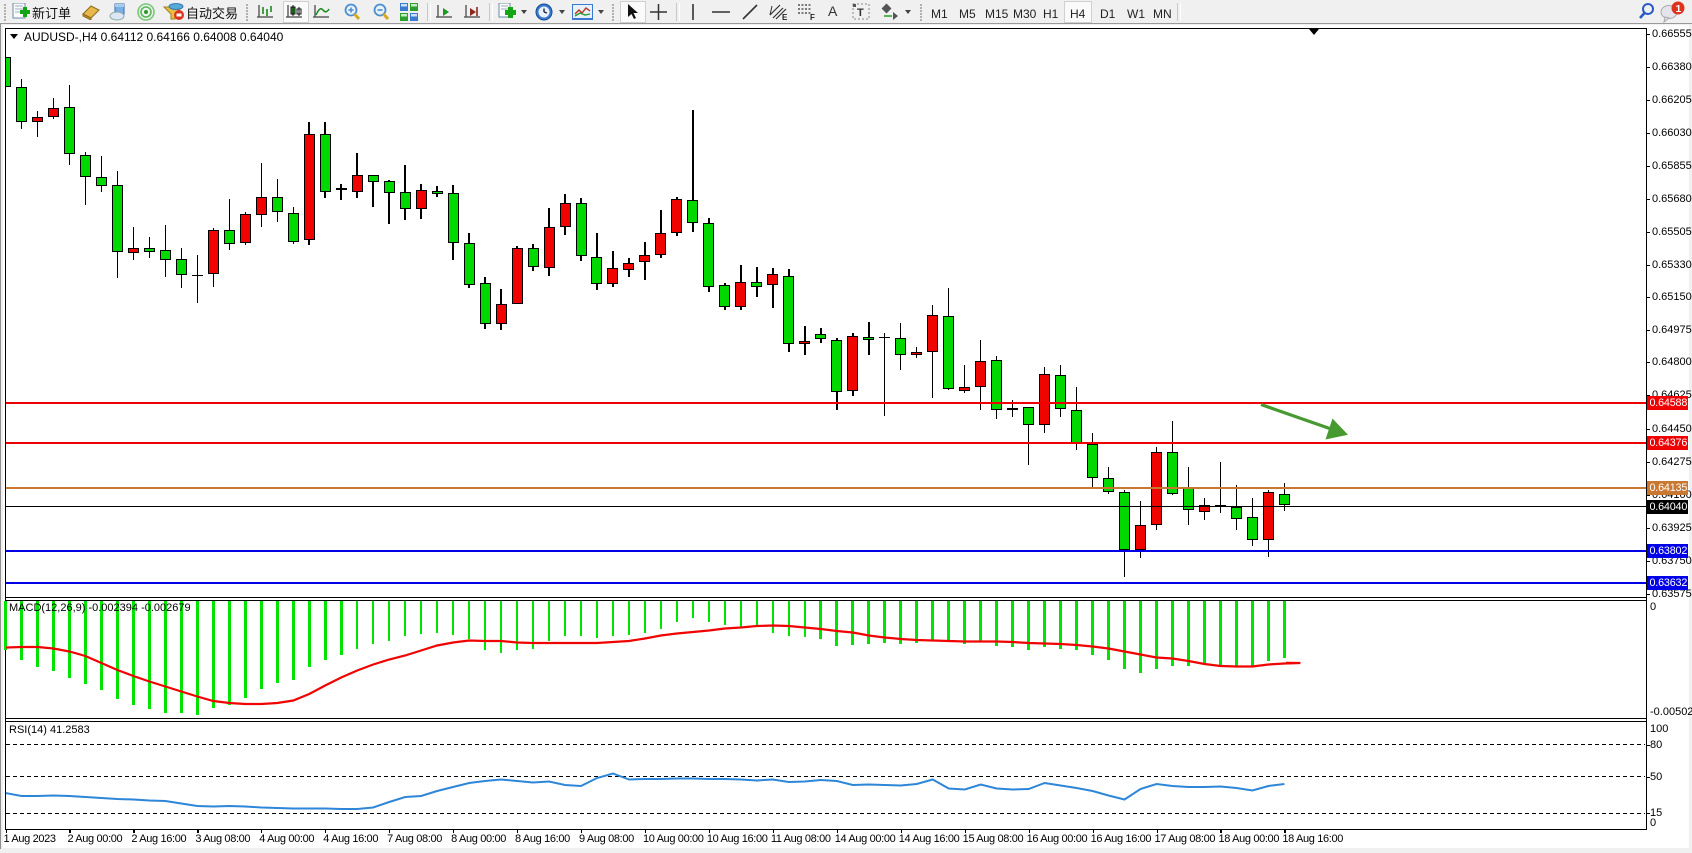 Image resolution: width=1692 pixels, height=853 pixels. What do you see at coordinates (860, 13) in the screenshot?
I see `svg-text: T` at bounding box center [860, 13].